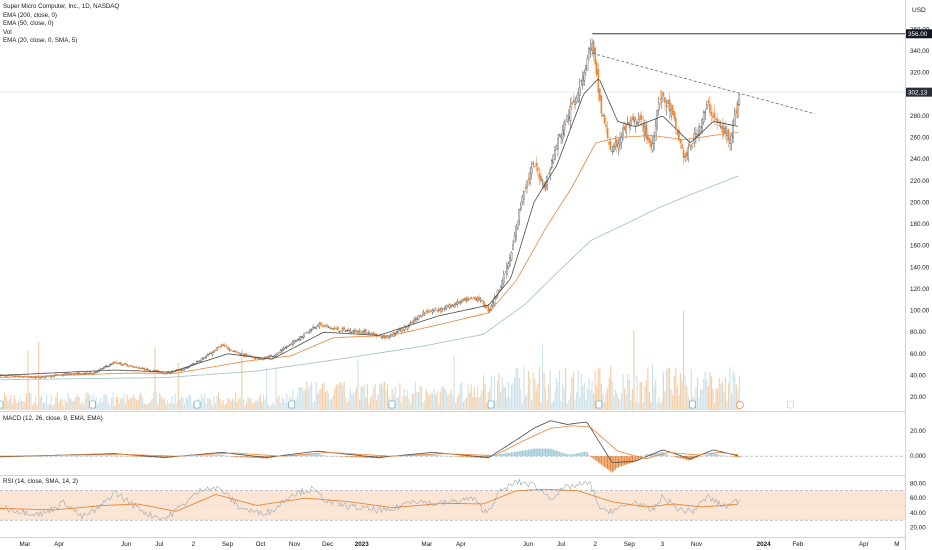 Image resolution: width=932 pixels, height=550 pixels. Describe the element at coordinates (920, 181) in the screenshot. I see `price-tick-label: 220.00` at that location.